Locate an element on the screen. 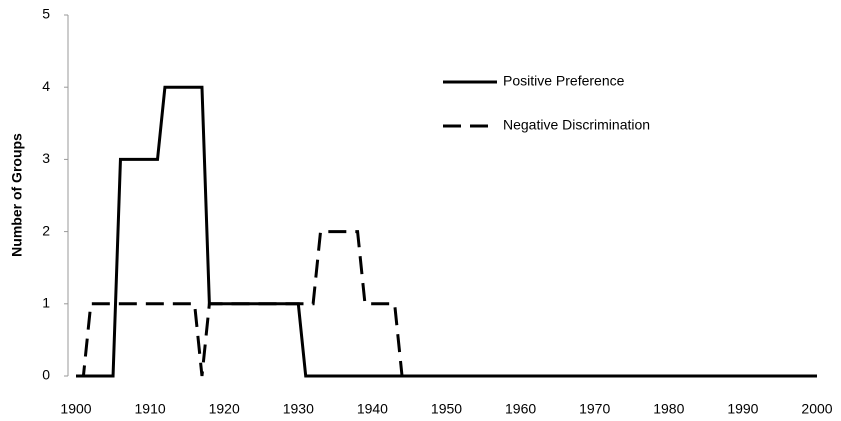 Image resolution: width=841 pixels, height=421 pixels. y-axis-label: Number of Groups is located at coordinates (17, 195).